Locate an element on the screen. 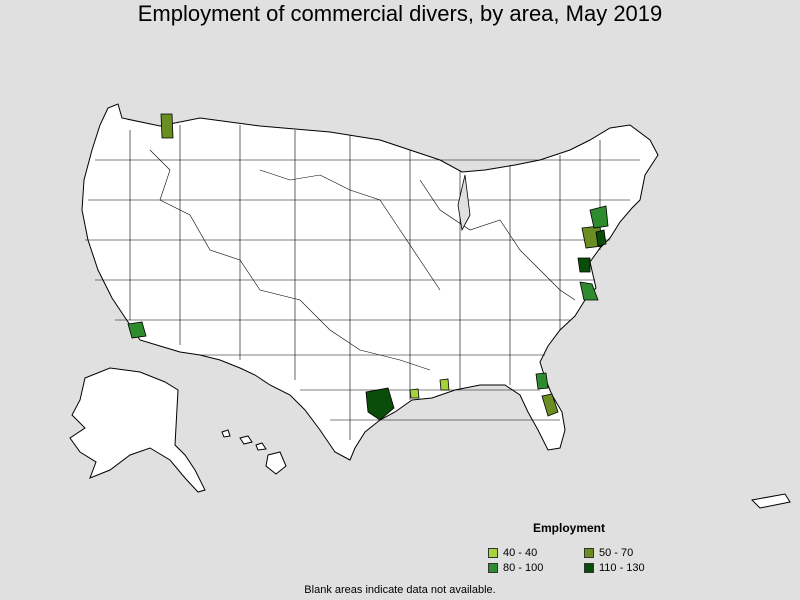  lake-michigan is located at coordinates (464, 203).